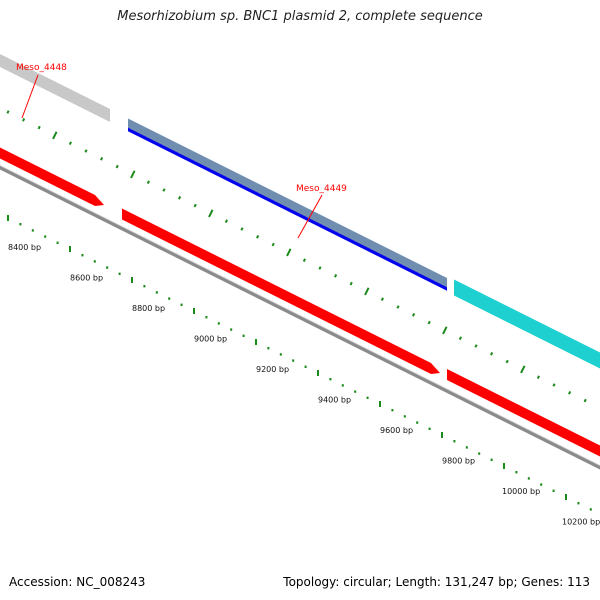 The image size is (600, 600). Describe the element at coordinates (24, 247) in the screenshot. I see `bp-tick-label: 8400 bp` at that location.